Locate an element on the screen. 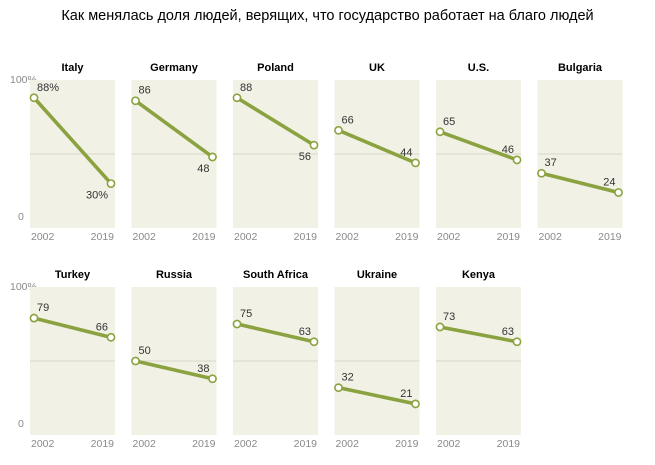  panel-russia: Russia 50 38 2002 2019 is located at coordinates (174, 359).